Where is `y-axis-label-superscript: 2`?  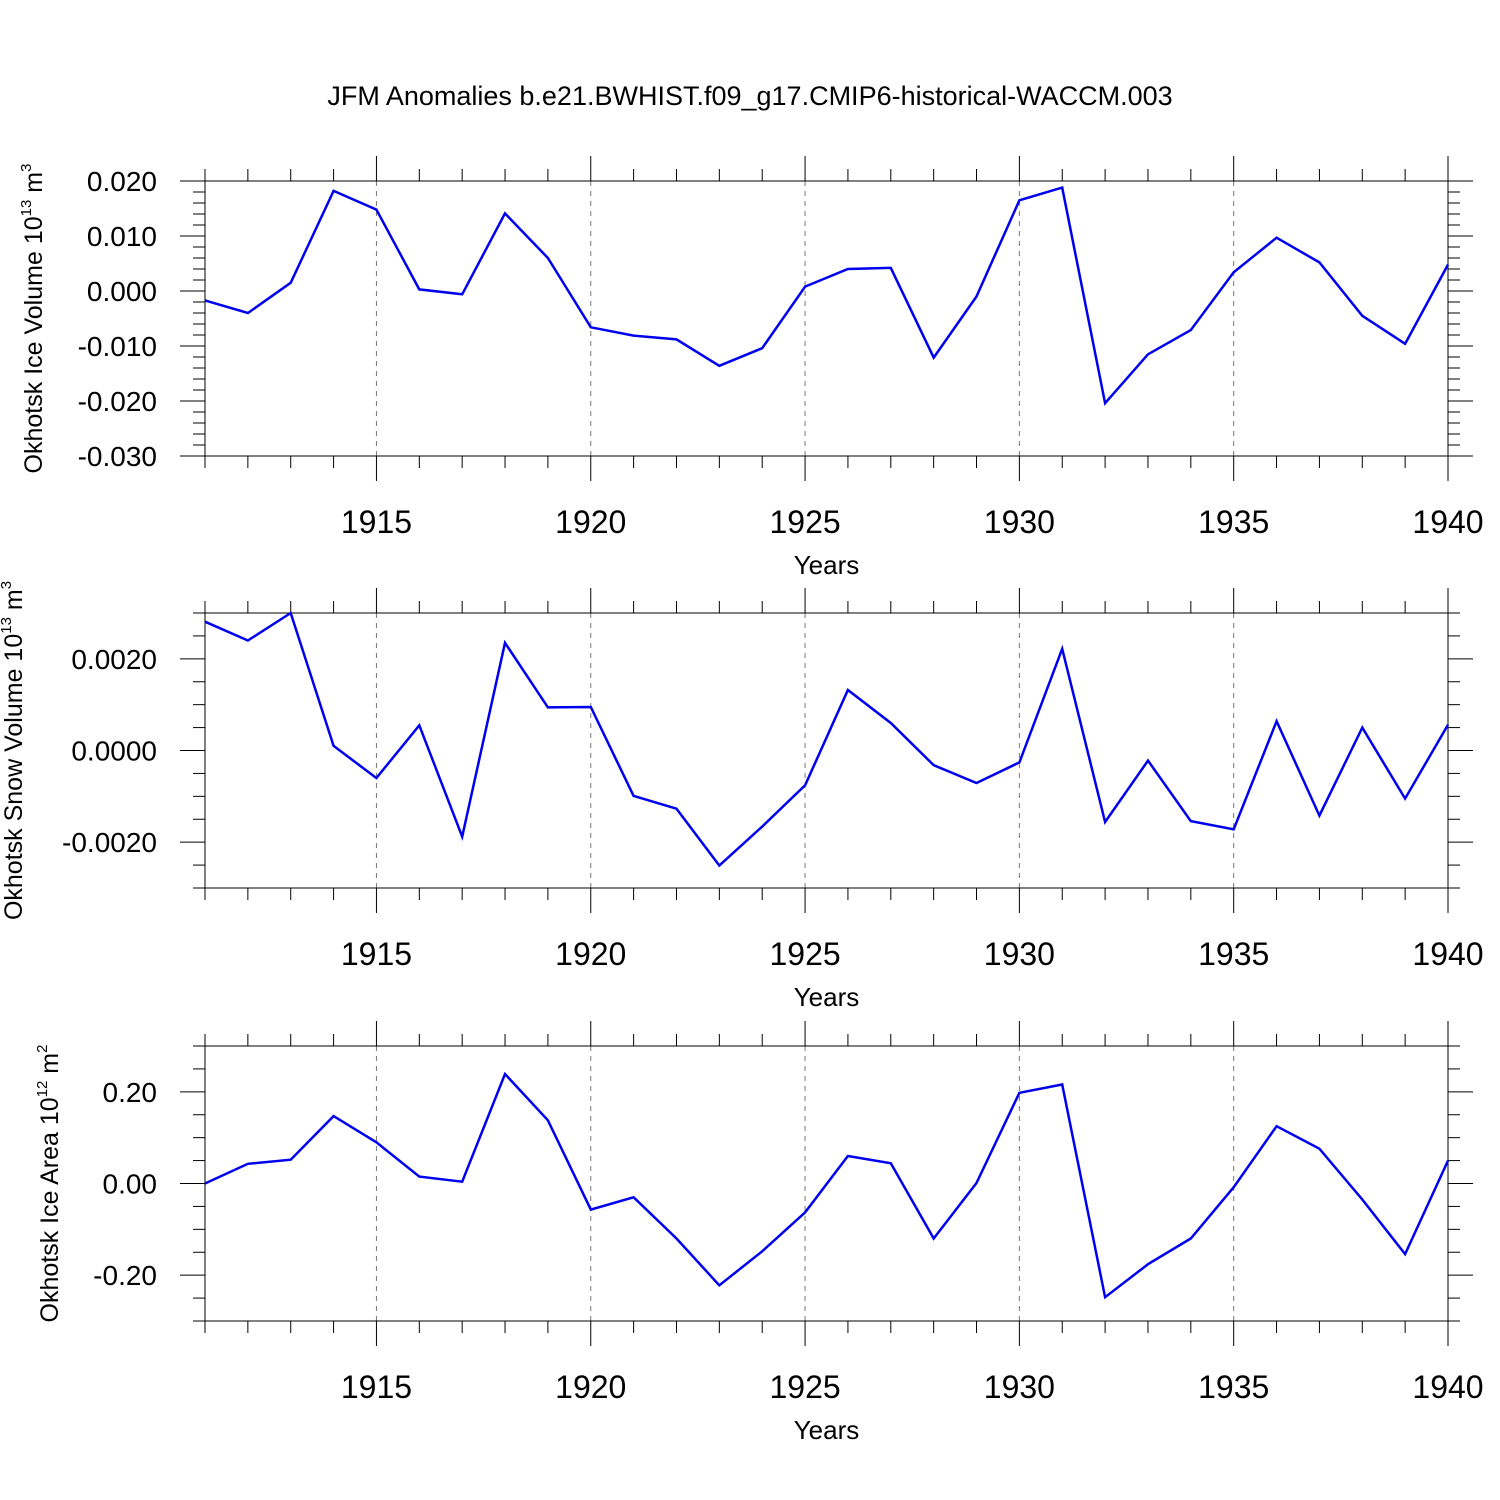 y-axis-label-superscript: 2 is located at coordinates (42, 1049).